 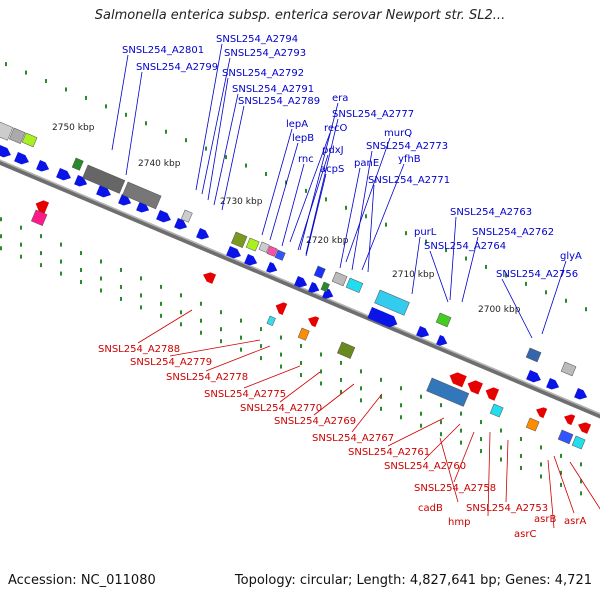 I want to click on gene-label: SNSL254_A2778, so click(x=207, y=377).